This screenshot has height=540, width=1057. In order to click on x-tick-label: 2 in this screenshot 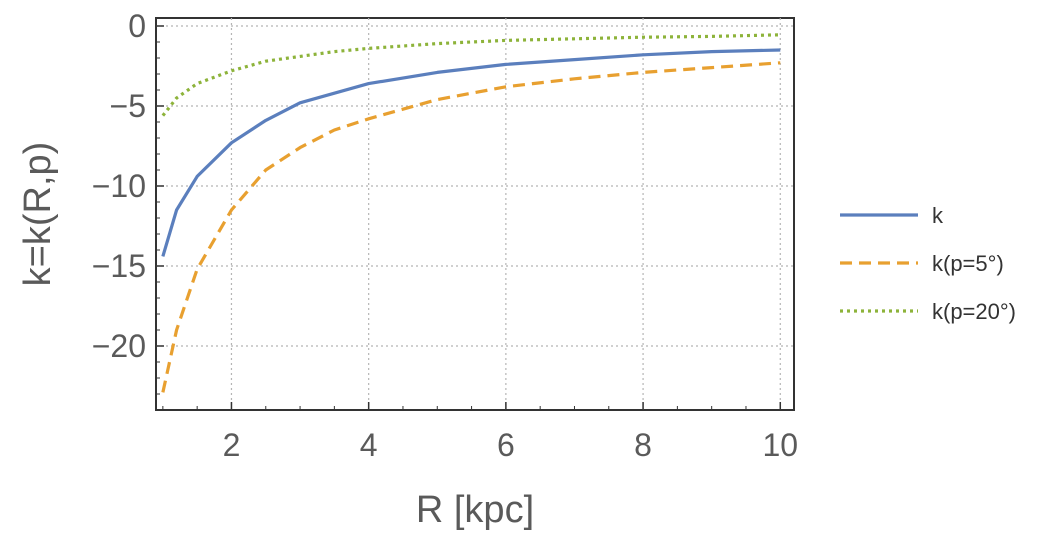, I will do `click(232, 445)`.